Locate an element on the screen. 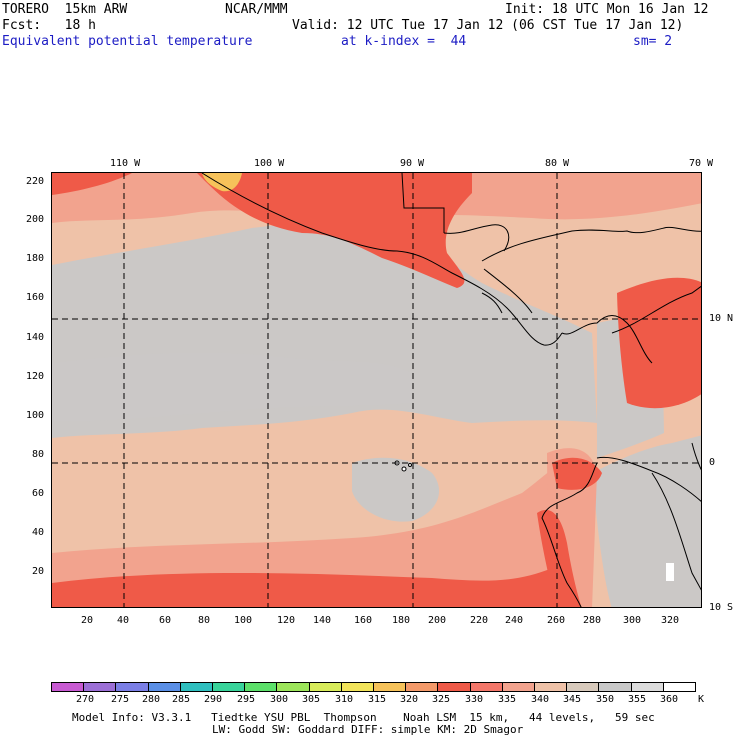 This screenshot has height=740, width=740. galapagos-islands is located at coordinates (403, 466).